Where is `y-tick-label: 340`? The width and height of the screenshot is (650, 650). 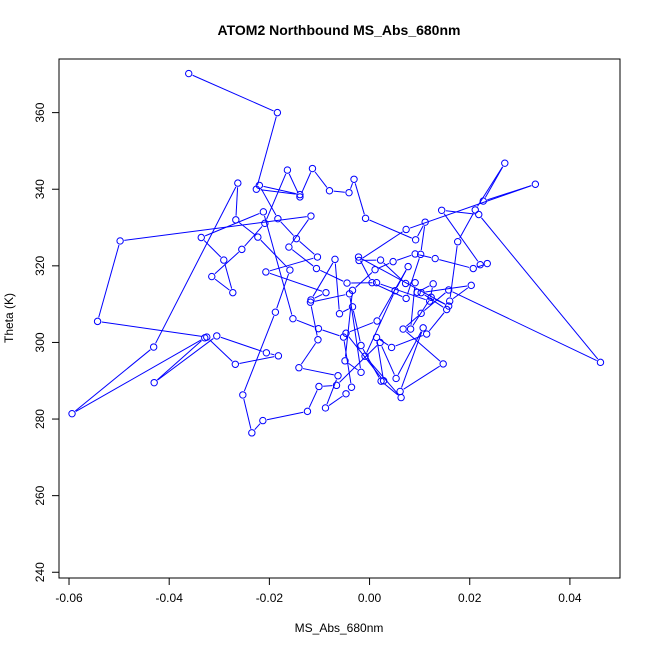
y-tick-label: 340 is located at coordinates (40, 189).